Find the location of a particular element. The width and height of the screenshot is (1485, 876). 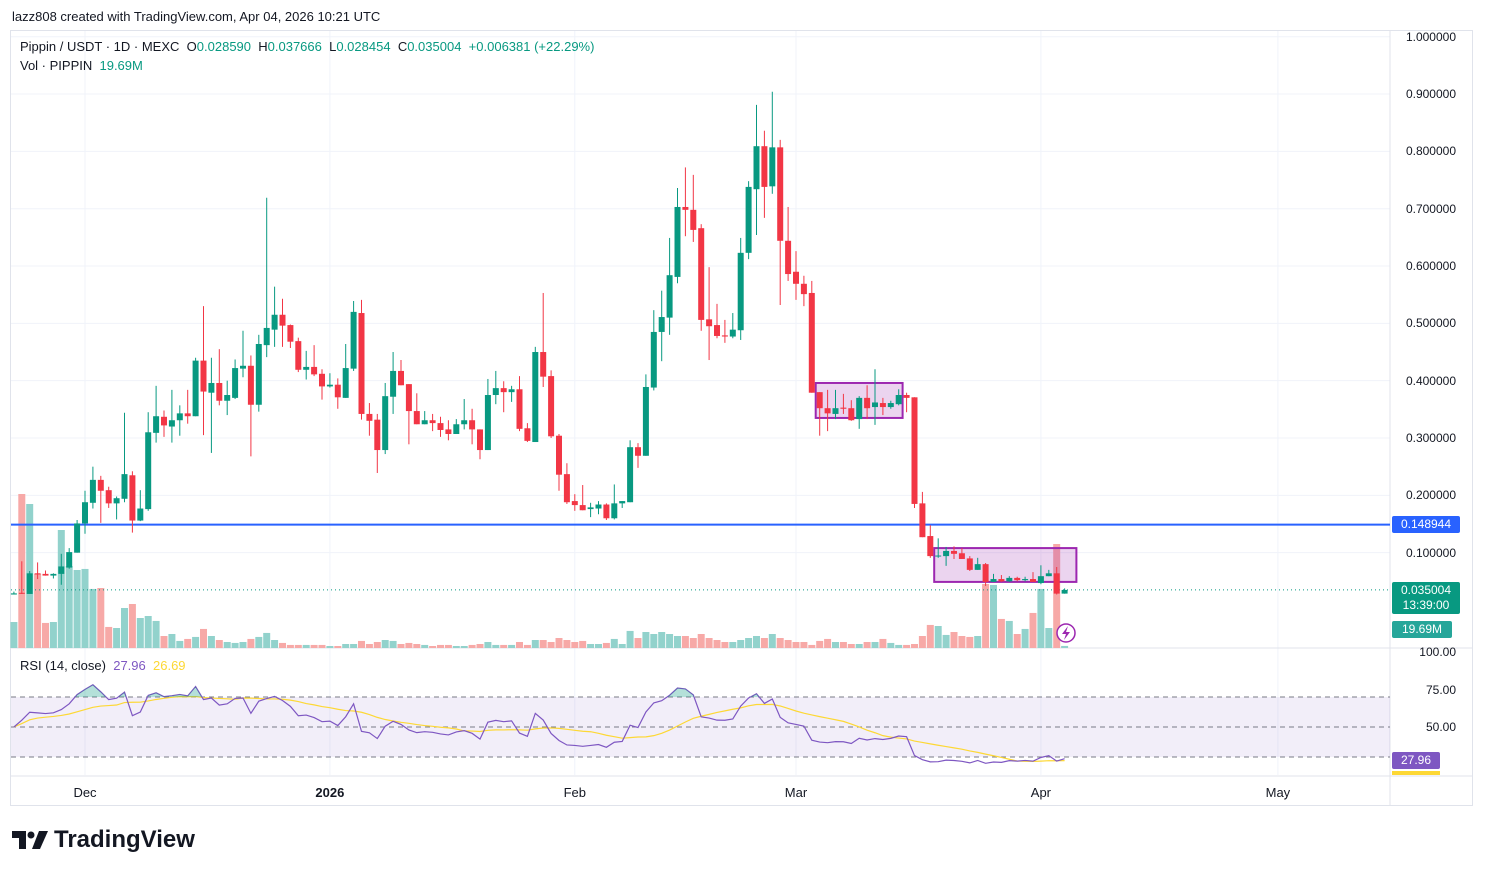

tradingview-logo: TradingView is located at coordinates (103, 840).